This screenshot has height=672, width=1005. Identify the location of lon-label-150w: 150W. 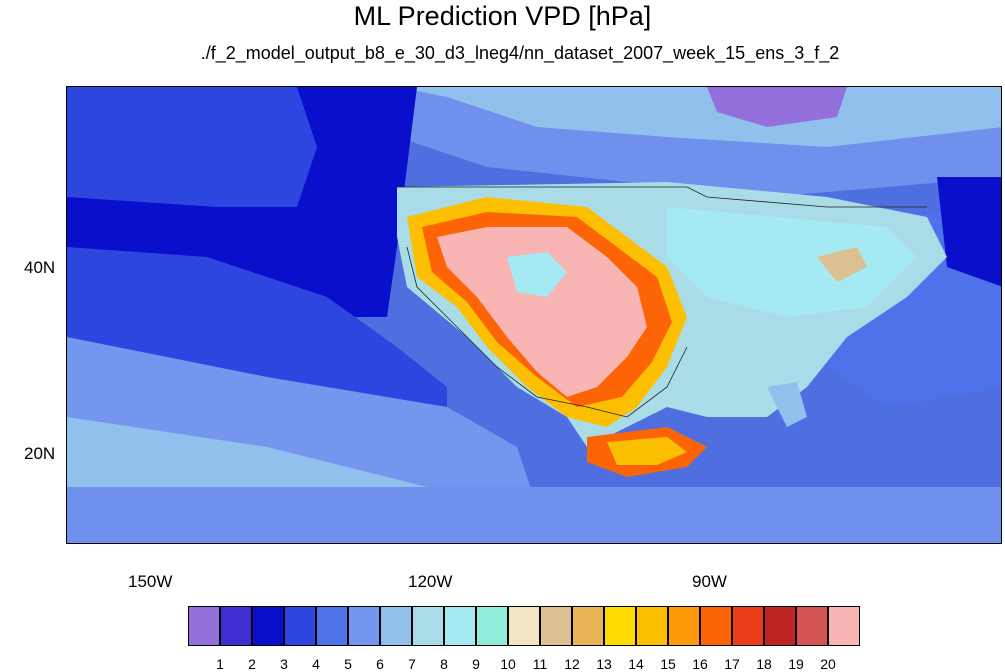
(150, 581).